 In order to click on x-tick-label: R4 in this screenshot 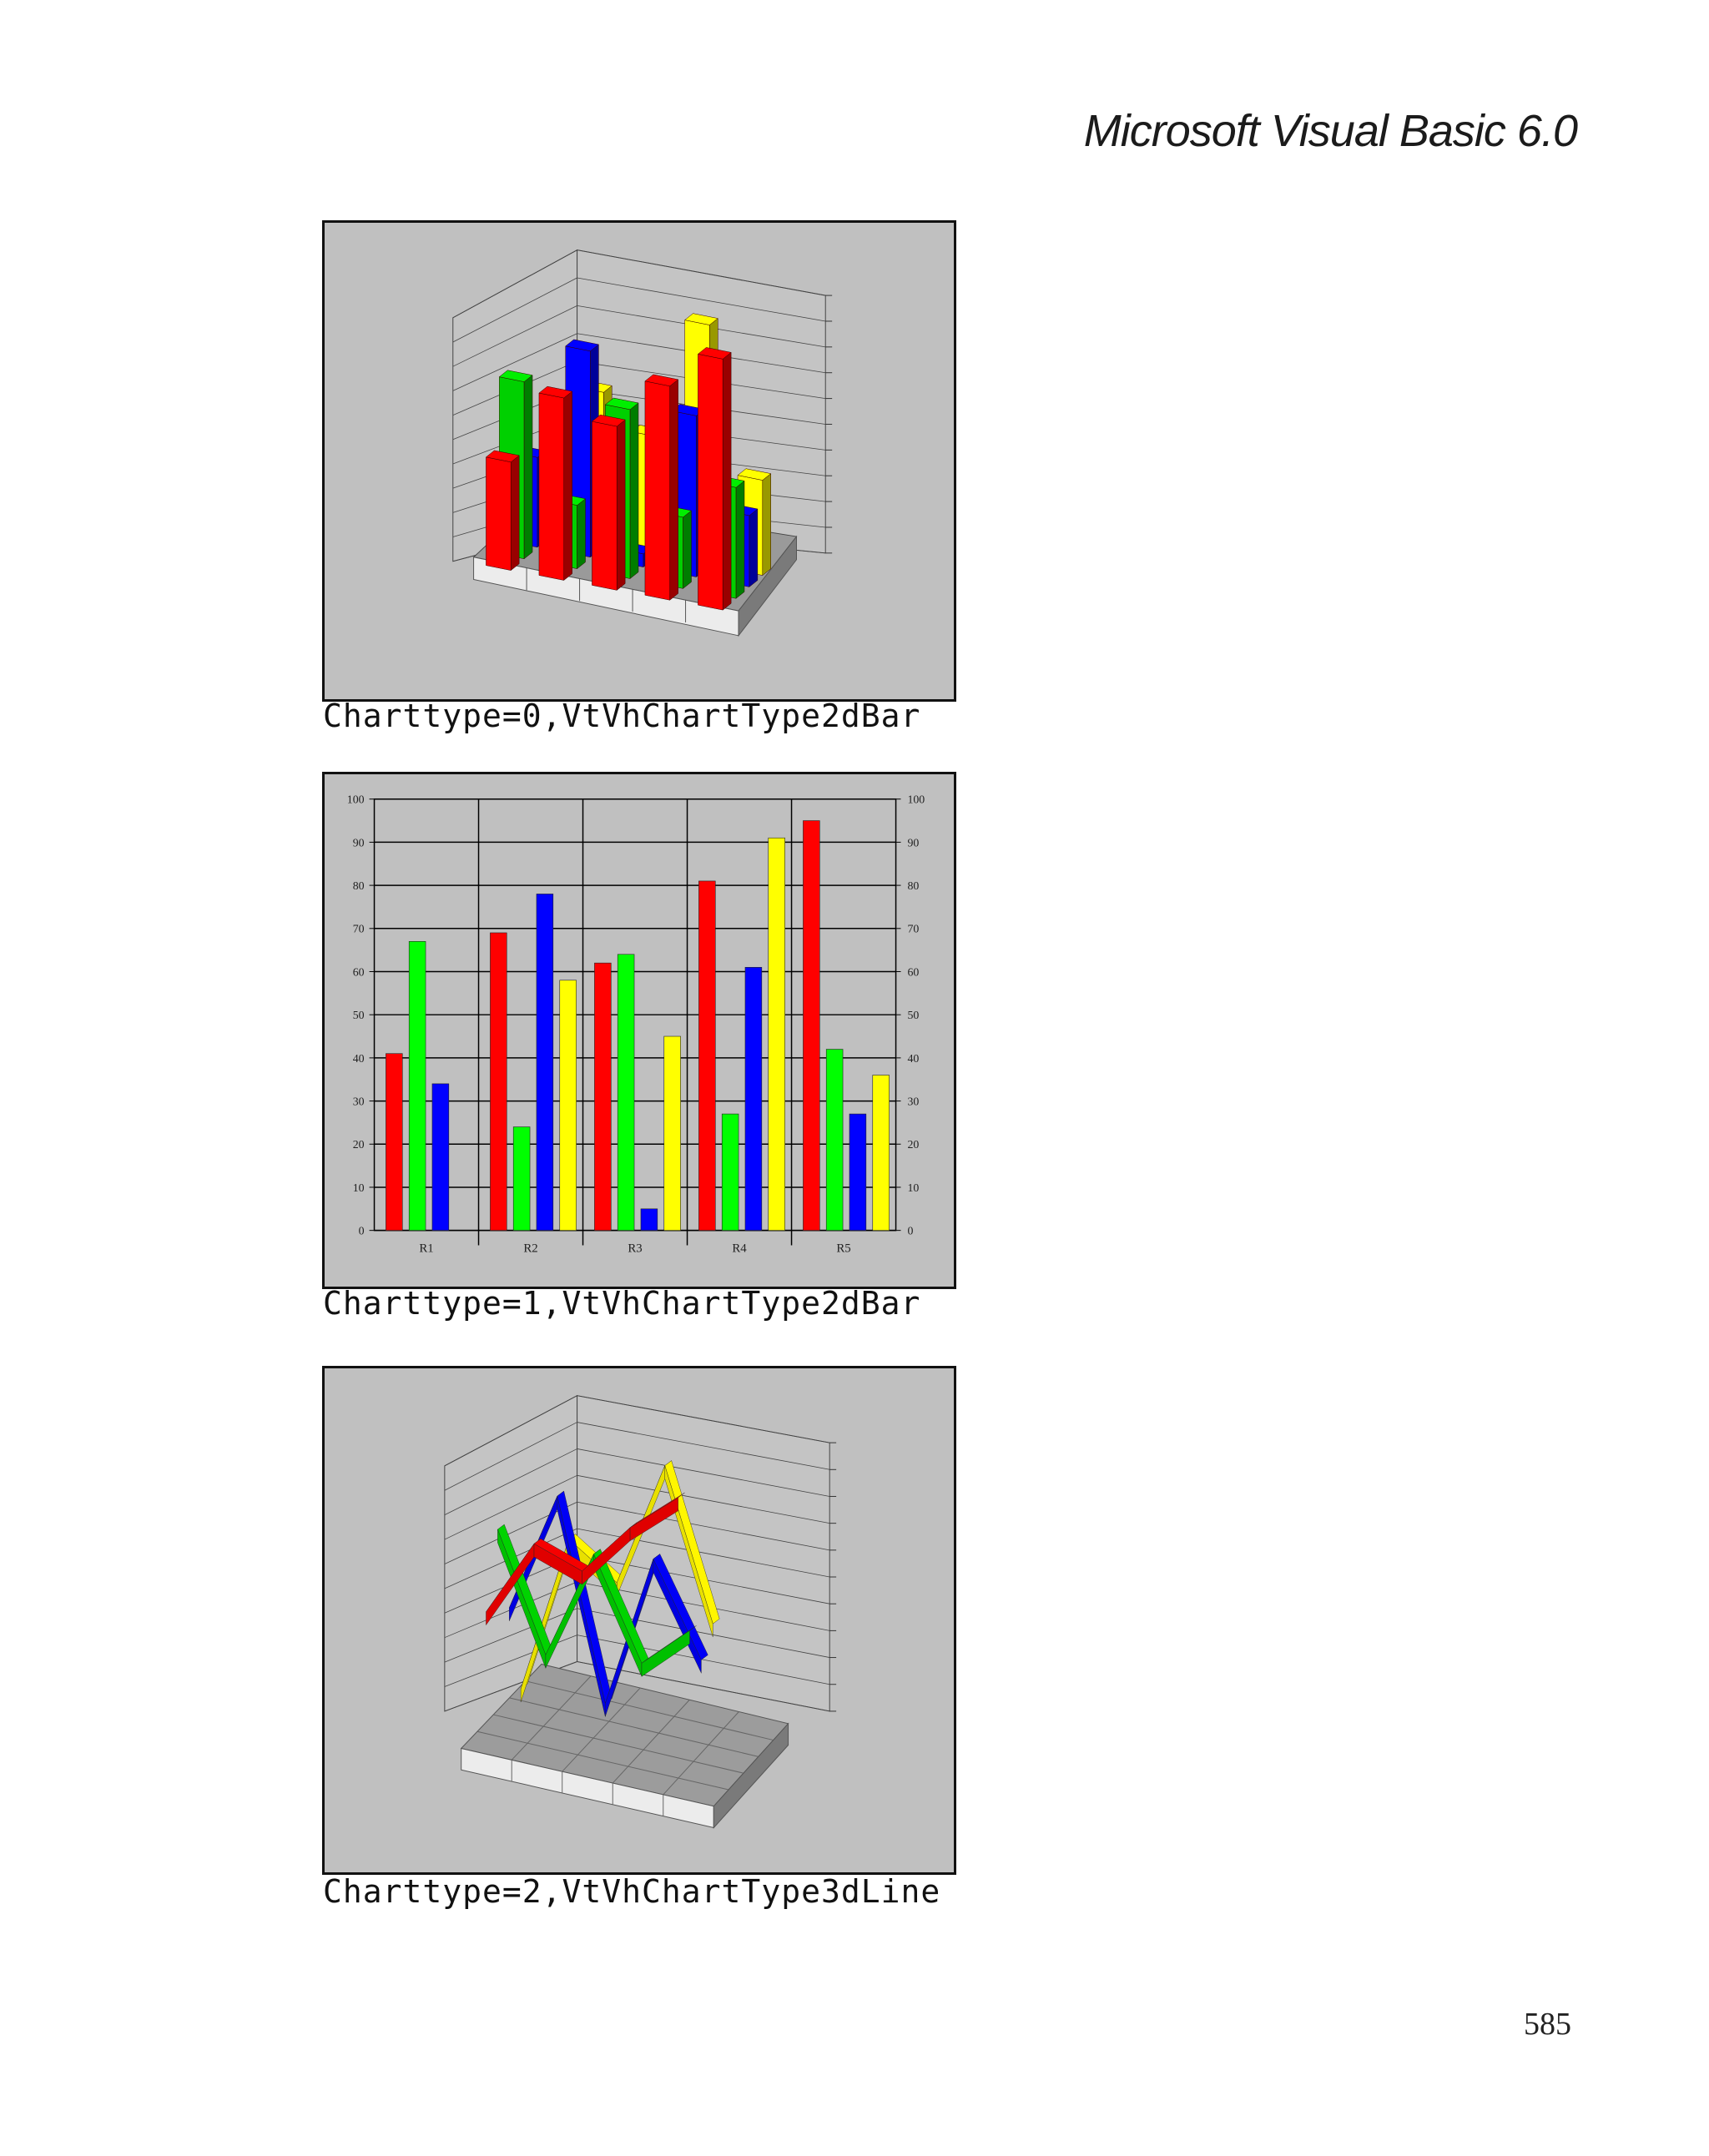, I will do `click(739, 1248)`.